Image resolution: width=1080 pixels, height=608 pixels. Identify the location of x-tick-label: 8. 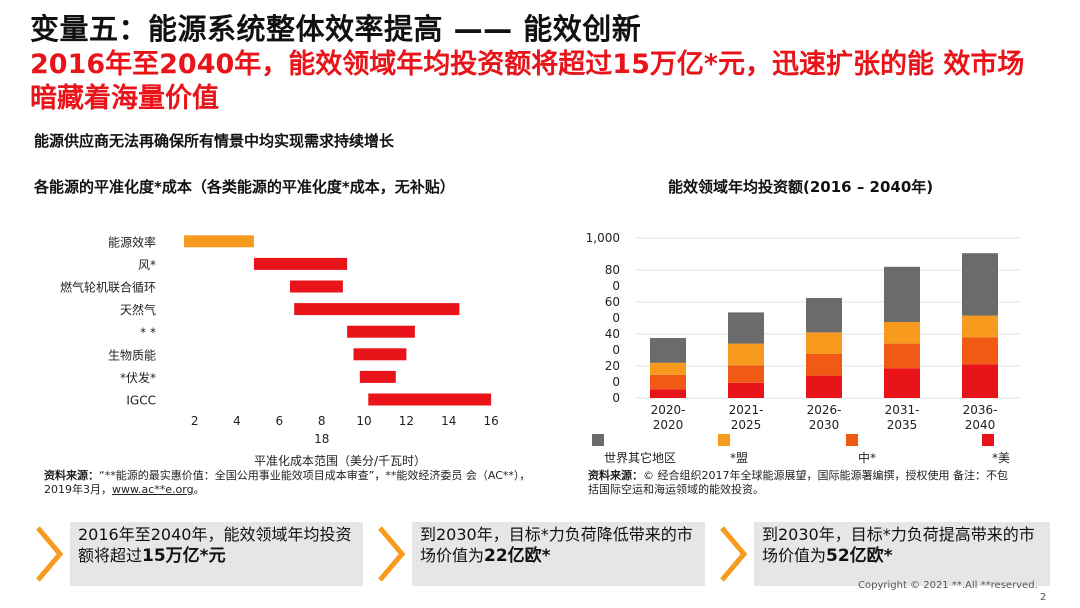
(322, 421).